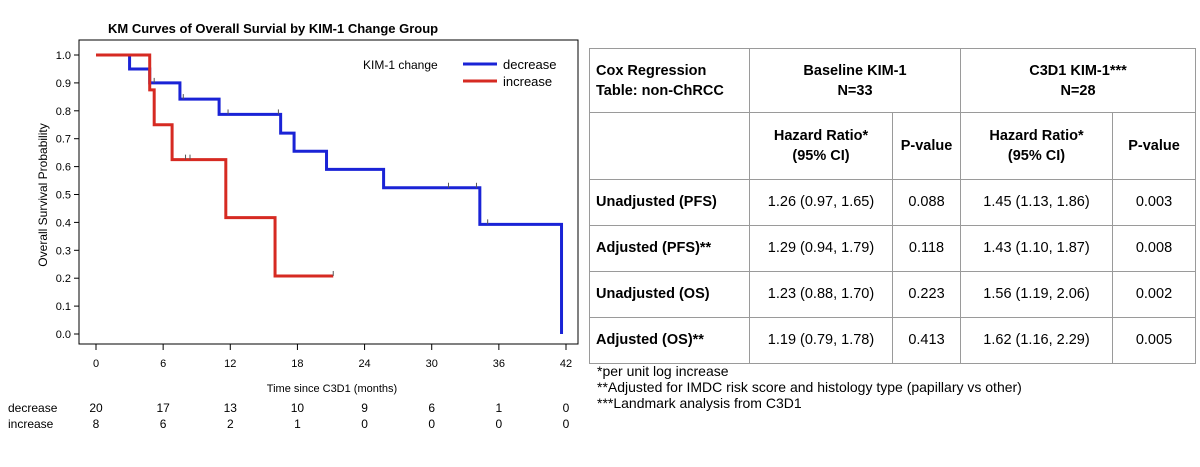  I want to click on hr-c3d1-cell: 1.56 (1.19, 2.06), so click(1036, 294).